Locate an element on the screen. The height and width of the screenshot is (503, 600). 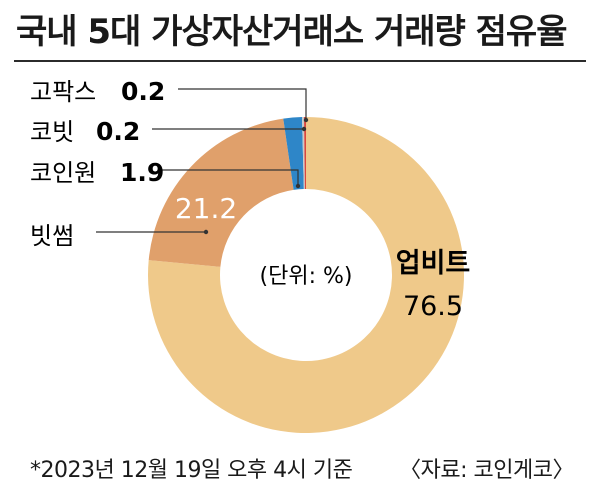
leader-lines is located at coordinates (202, 161).